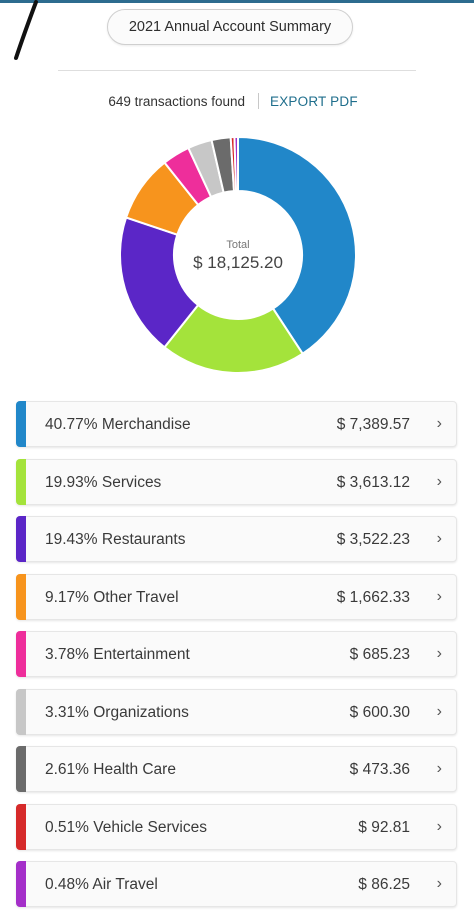  Describe the element at coordinates (238, 262) in the screenshot. I see `total-value: $ 18,125.20` at that location.